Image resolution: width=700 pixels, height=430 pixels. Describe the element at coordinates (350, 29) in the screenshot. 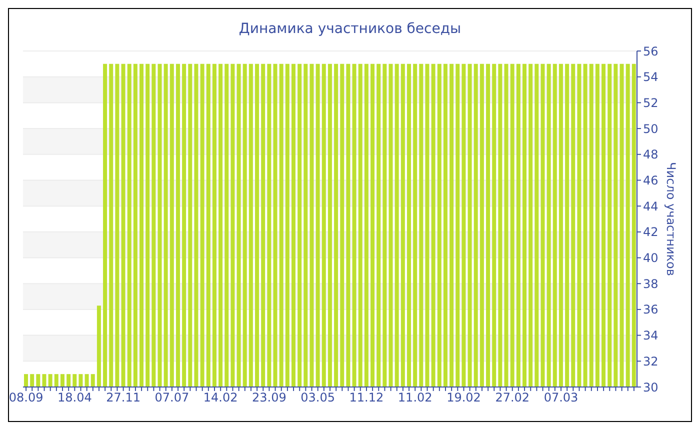

I see `chart-title: Динамика участников беседы` at that location.